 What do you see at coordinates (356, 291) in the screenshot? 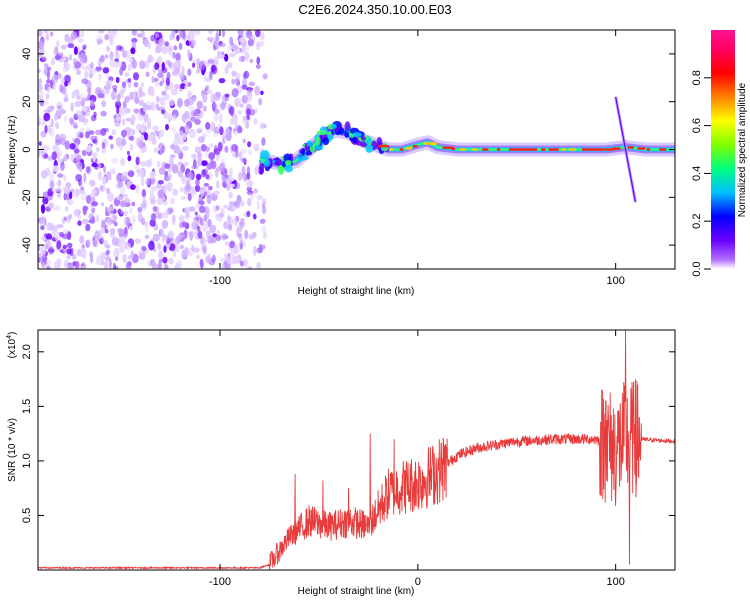
I see `top-x-axis-label: Height of straight line (km)` at bounding box center [356, 291].